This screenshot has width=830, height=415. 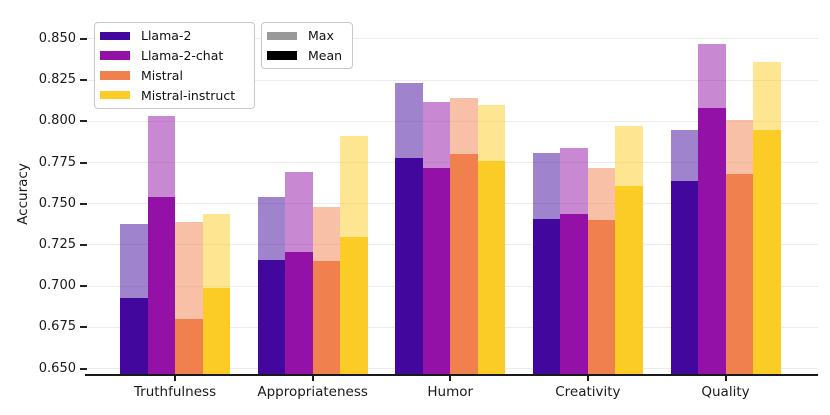 I want to click on legend-item-llama-2-chat: Llama-2-chat, so click(x=173, y=55).